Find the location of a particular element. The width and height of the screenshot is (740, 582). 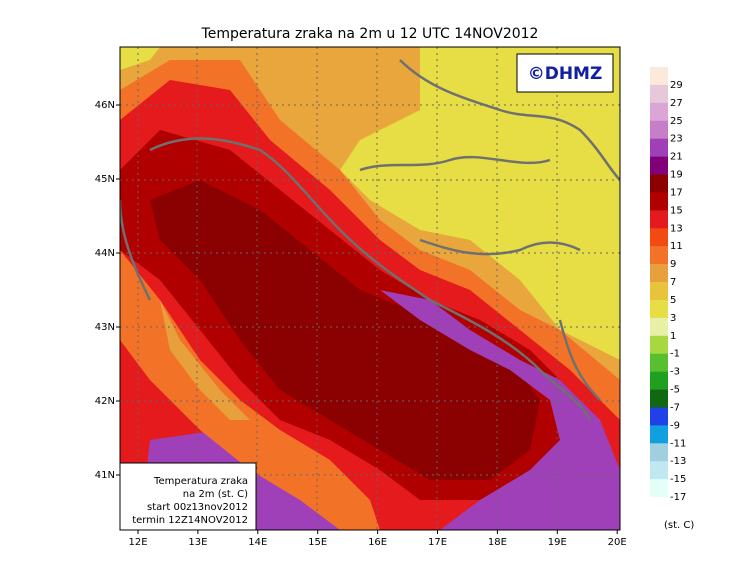

legend-label: -9 is located at coordinates (675, 425).